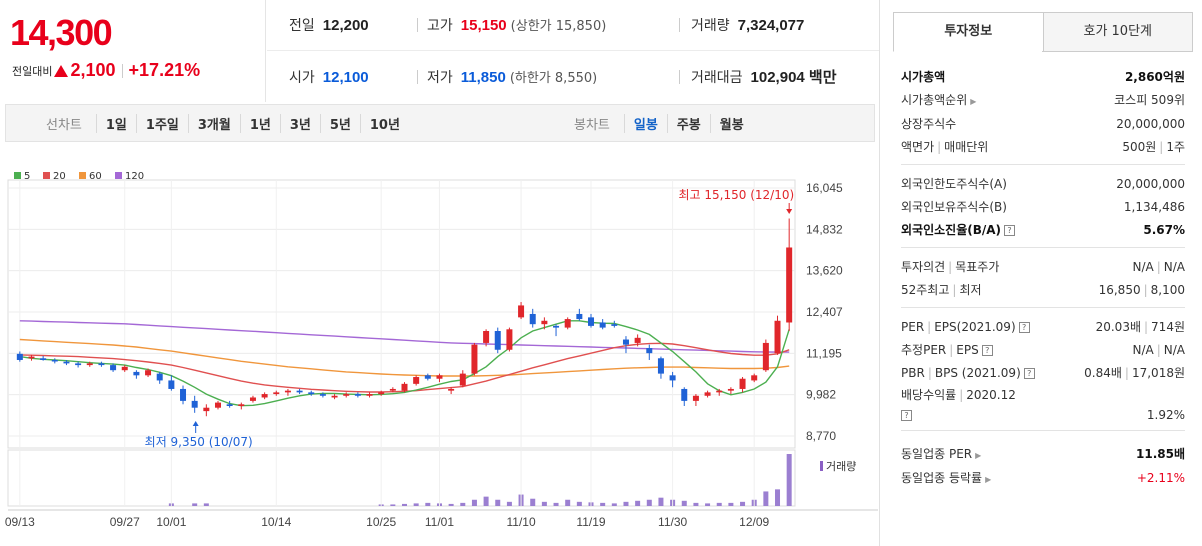 This screenshot has height=546, width=1202. What do you see at coordinates (1043, 350) in the screenshot?
I see `info-row: 추정PER | EPS? N/A | N/A` at bounding box center [1043, 350].